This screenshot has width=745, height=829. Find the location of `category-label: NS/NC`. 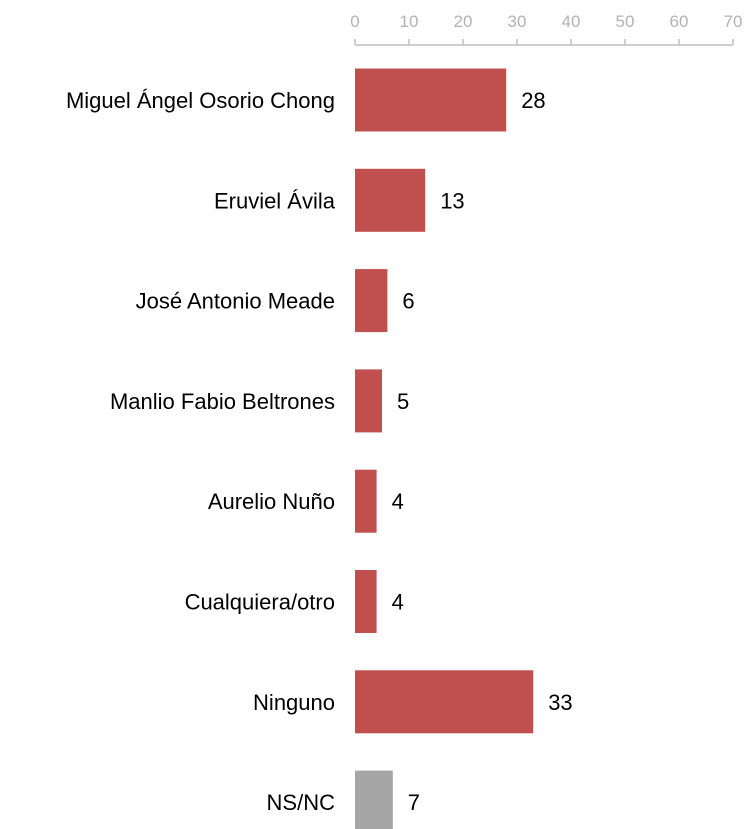

category-label: NS/NC is located at coordinates (301, 802).